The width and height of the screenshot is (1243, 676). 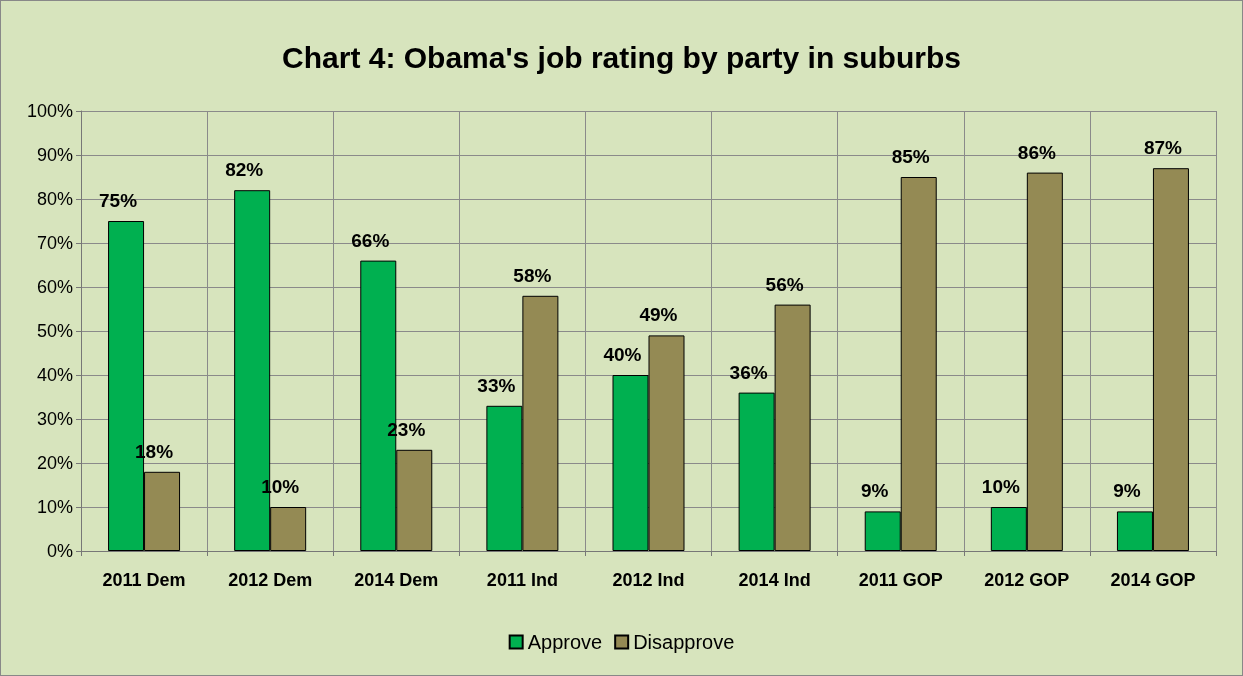 What do you see at coordinates (910, 156) in the screenshot?
I see `data-label: 85%` at bounding box center [910, 156].